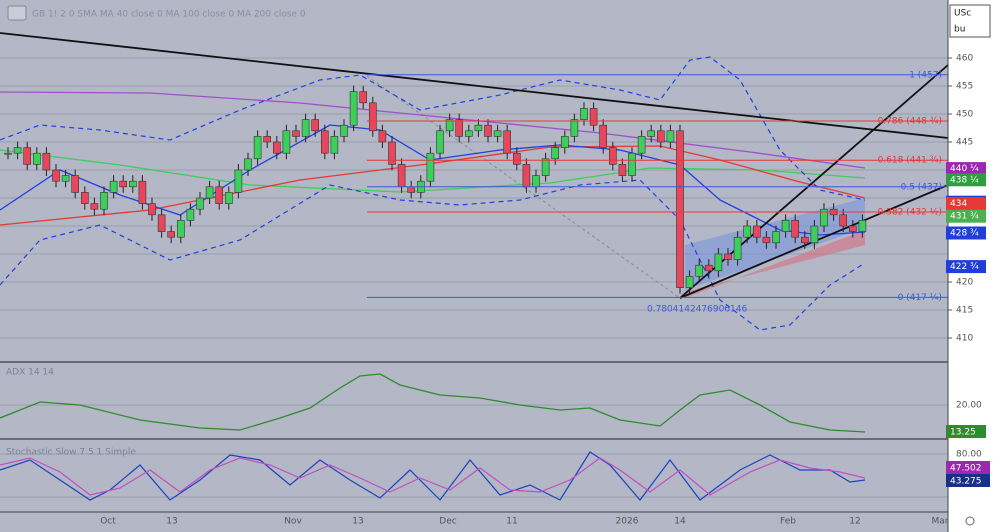 The image size is (994, 532). I want to click on stoch-k, so click(433, 476).